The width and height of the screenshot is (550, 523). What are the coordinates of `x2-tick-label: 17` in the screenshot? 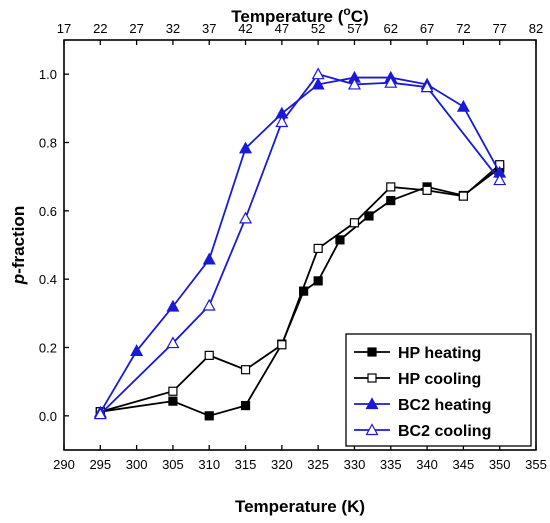 It's located at (64, 28).